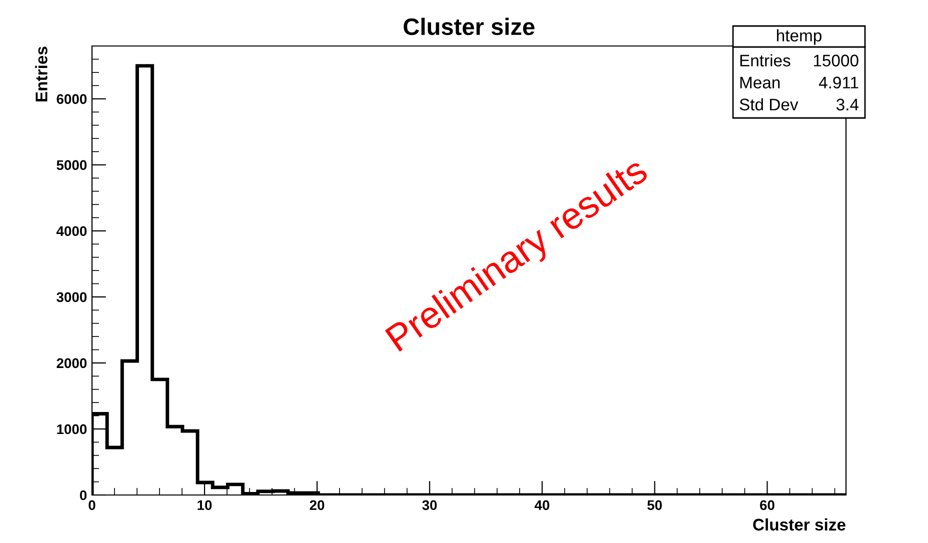 This screenshot has width=928, height=543. What do you see at coordinates (83, 495) in the screenshot?
I see `y-tick-label: 0` at bounding box center [83, 495].